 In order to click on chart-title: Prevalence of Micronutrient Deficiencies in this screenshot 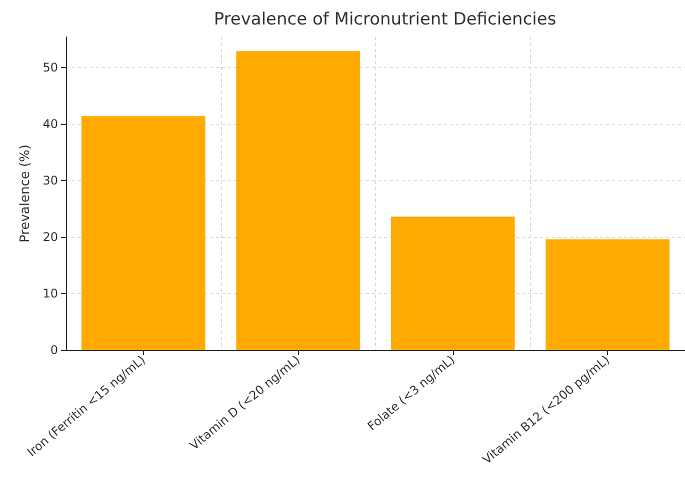, I will do `click(385, 20)`.